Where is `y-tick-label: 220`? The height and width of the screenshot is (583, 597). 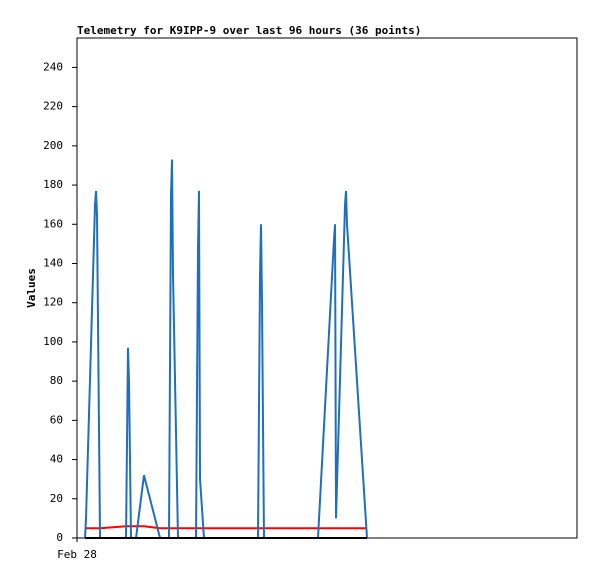
y-tick-label: 220 is located at coordinates (53, 106).